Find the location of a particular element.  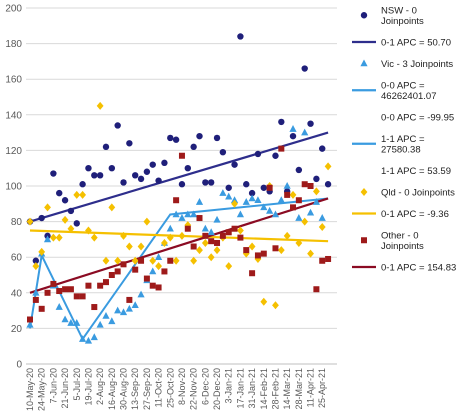

x-tick-label: 28-Feb-21 is located at coordinates (275, 389).